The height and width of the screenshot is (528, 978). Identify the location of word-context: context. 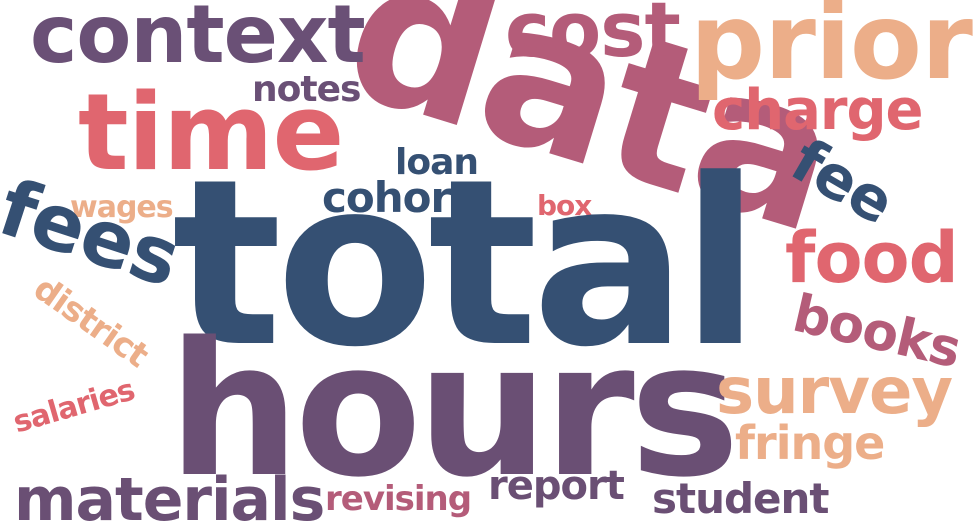
(198, 40).